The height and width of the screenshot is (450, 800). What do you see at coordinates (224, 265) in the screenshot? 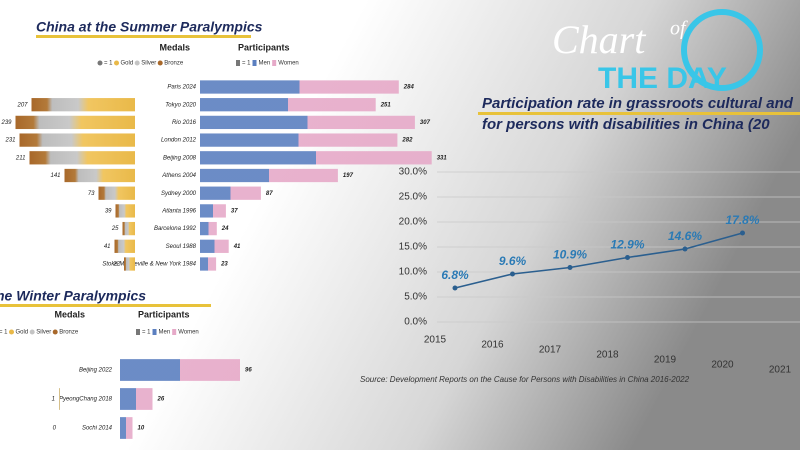
I see `participants-value: 23` at bounding box center [224, 265].